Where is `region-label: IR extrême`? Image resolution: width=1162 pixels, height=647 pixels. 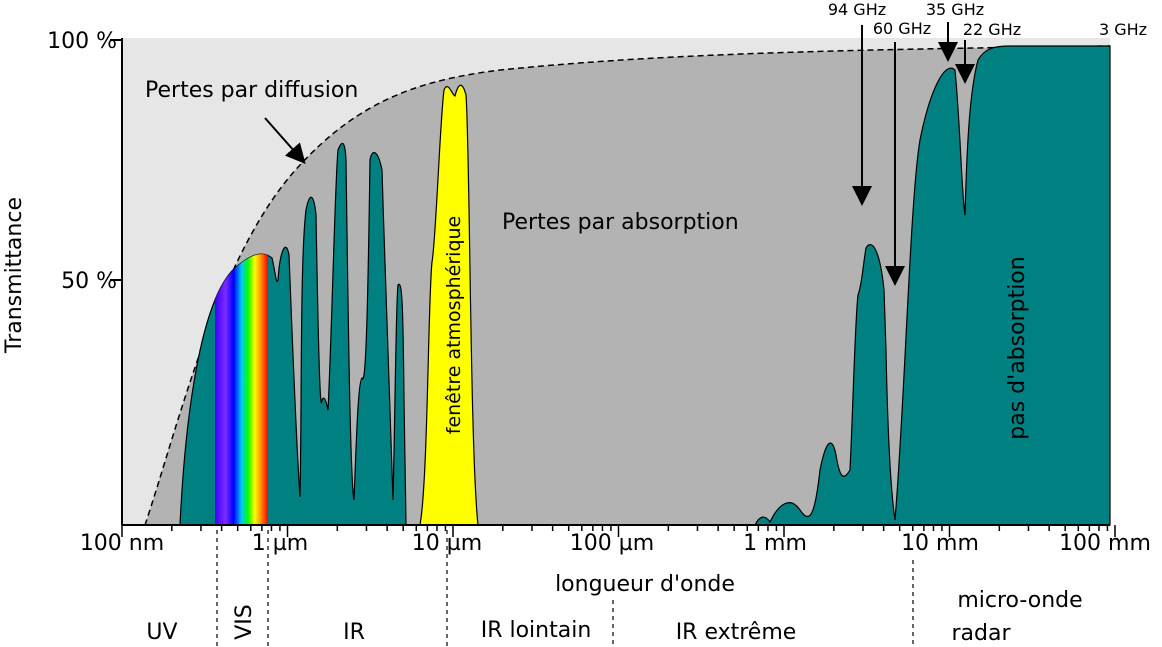
region-label: IR extrême is located at coordinates (736, 632).